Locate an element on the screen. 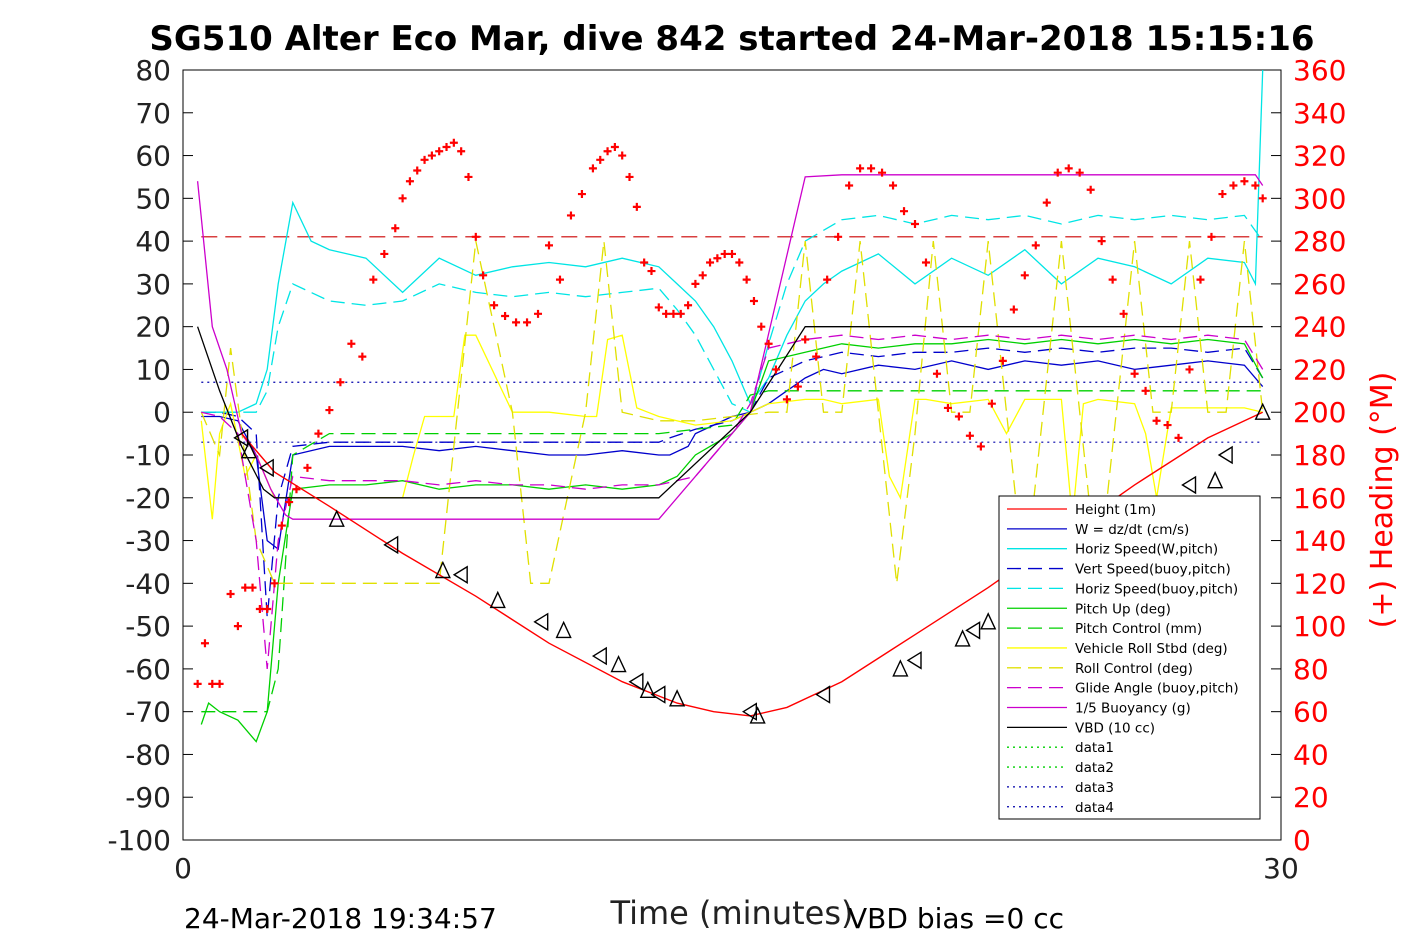 The width and height of the screenshot is (1417, 945). right-tick-label: 20 is located at coordinates (1311, 797).